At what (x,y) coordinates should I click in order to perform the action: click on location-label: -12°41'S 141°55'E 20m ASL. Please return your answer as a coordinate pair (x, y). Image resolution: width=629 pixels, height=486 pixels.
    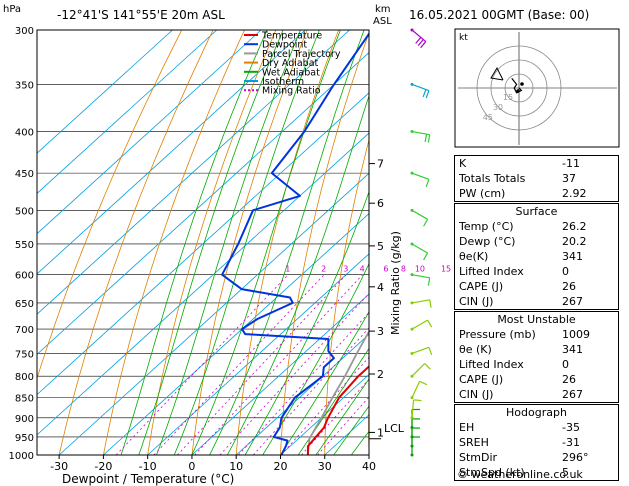
    Looking at the image, I should click on (141, 15).